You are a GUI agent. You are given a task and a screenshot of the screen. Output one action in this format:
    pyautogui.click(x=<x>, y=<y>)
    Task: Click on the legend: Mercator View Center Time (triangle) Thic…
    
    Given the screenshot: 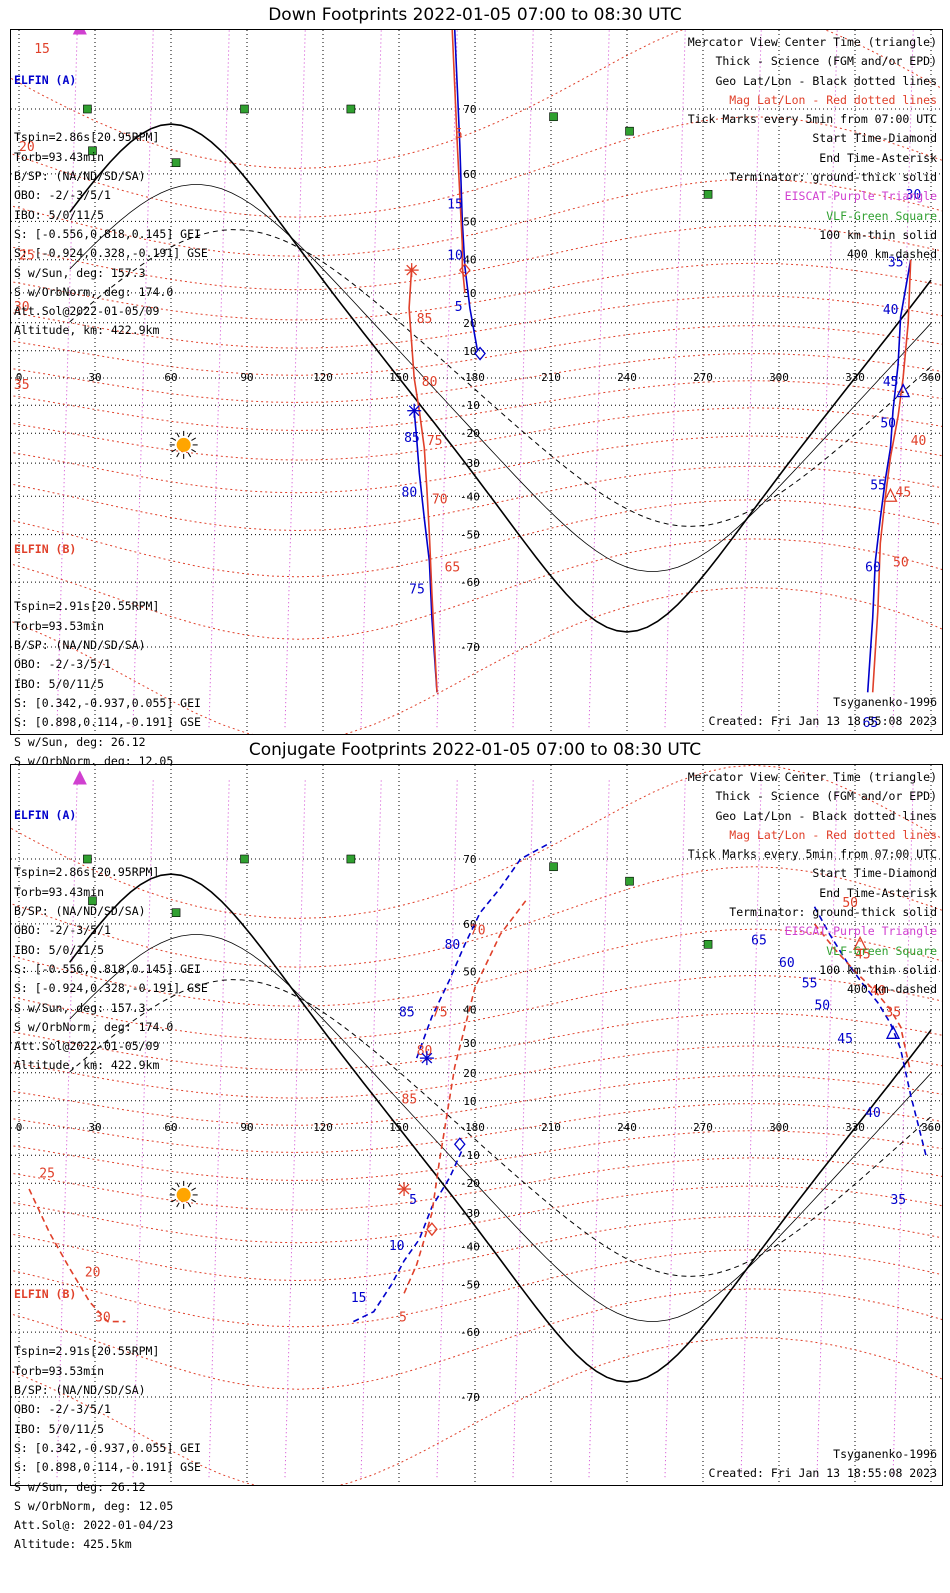 What is the action you would take?
    pyautogui.click(x=812, y=884)
    